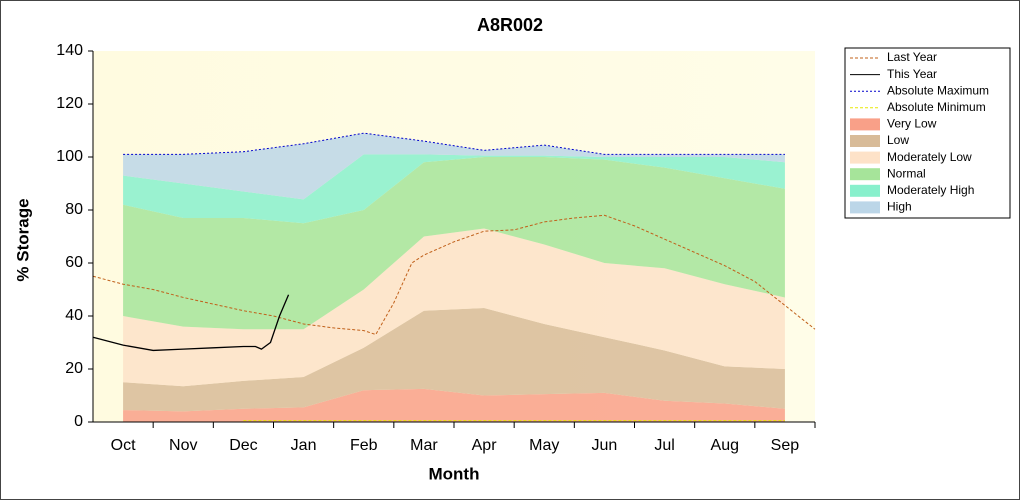  Describe the element at coordinates (69, 50) in the screenshot. I see `y-tick-label: 140` at that location.